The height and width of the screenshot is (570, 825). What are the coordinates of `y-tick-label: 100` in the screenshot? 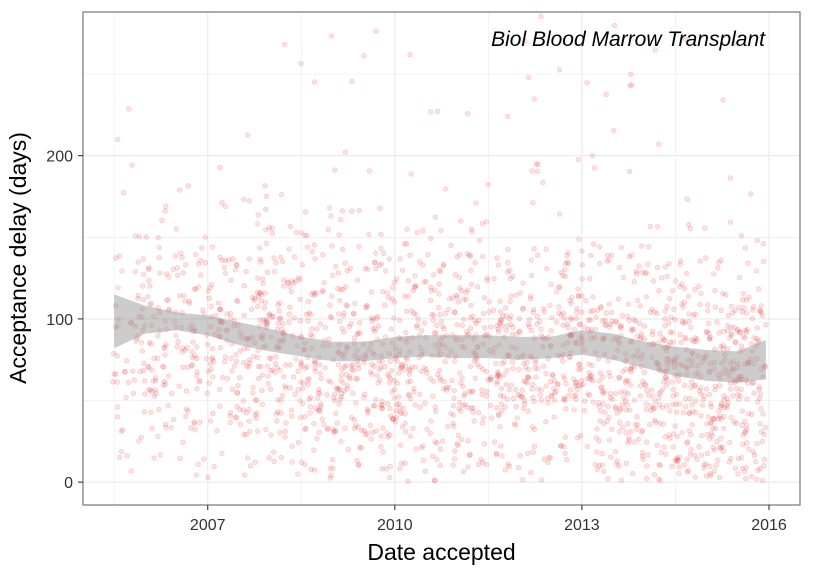 It's located at (59, 320).